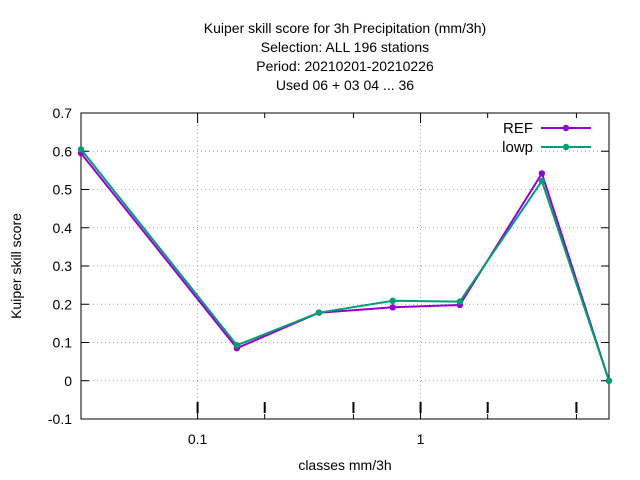 The height and width of the screenshot is (480, 640). What do you see at coordinates (517, 147) in the screenshot?
I see `legend-label-lowp: lowp` at bounding box center [517, 147].